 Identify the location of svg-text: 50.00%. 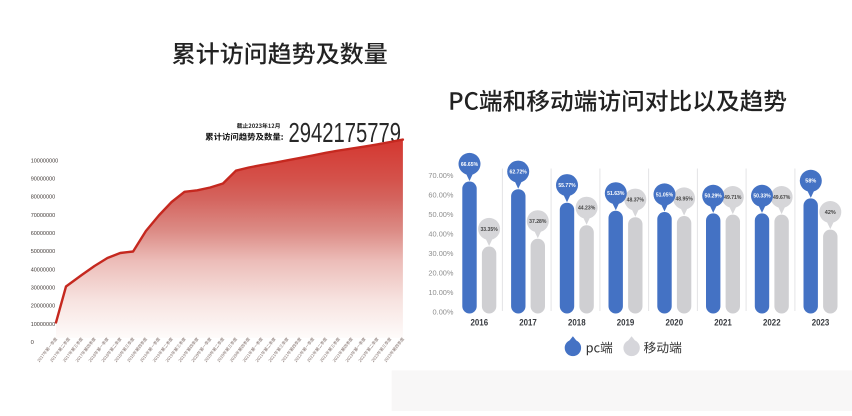
(440, 214).